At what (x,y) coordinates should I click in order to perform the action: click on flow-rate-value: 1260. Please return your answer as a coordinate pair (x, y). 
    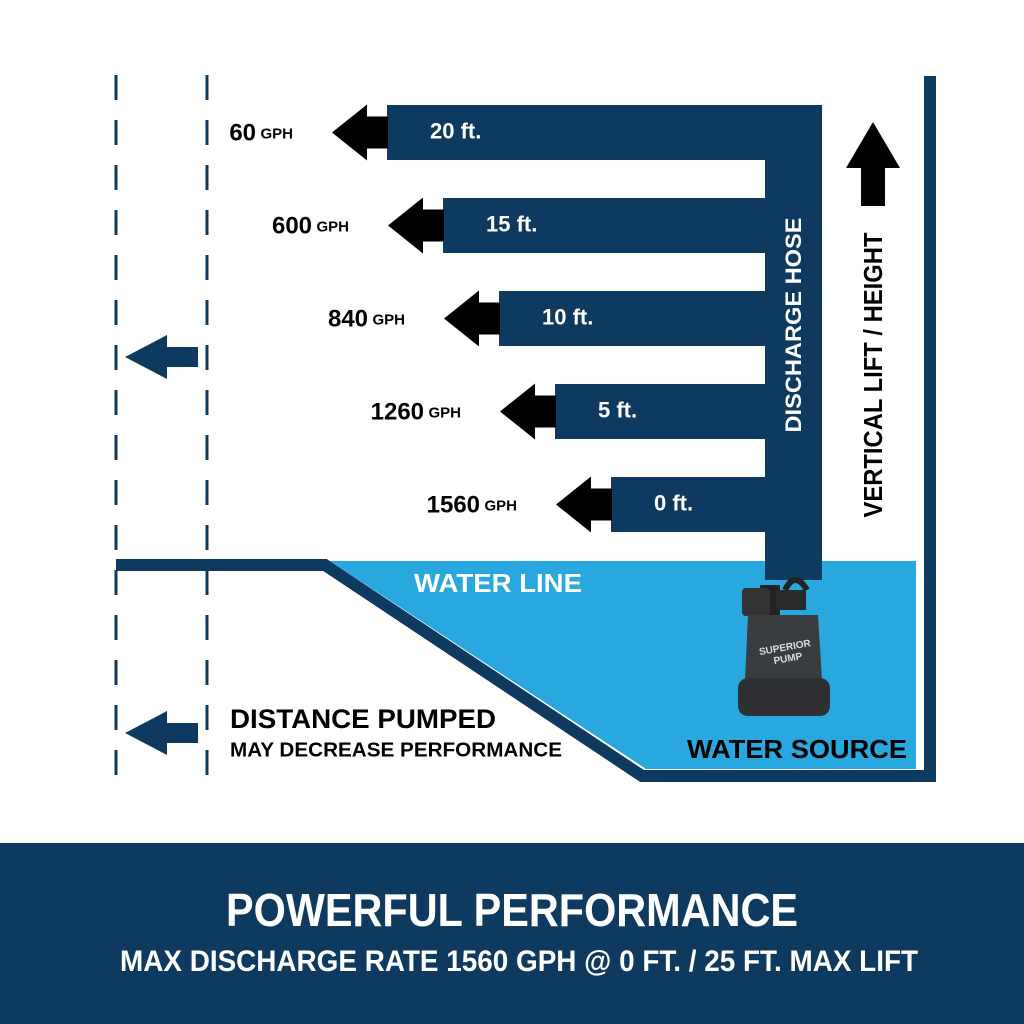
    Looking at the image, I should click on (397, 412).